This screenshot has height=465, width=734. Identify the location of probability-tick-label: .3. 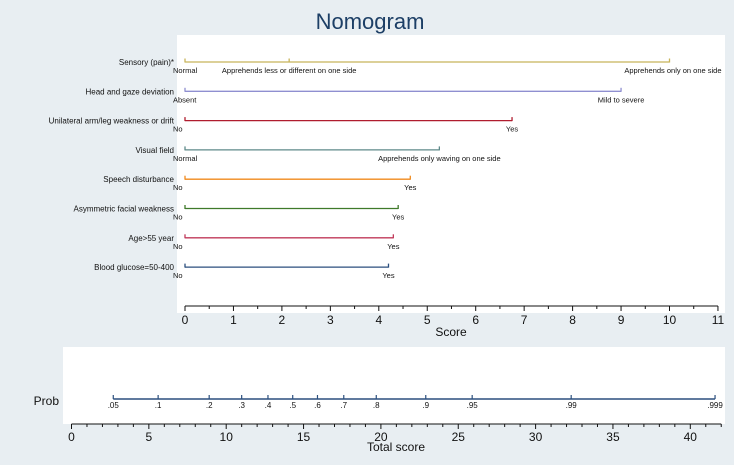
(241, 405).